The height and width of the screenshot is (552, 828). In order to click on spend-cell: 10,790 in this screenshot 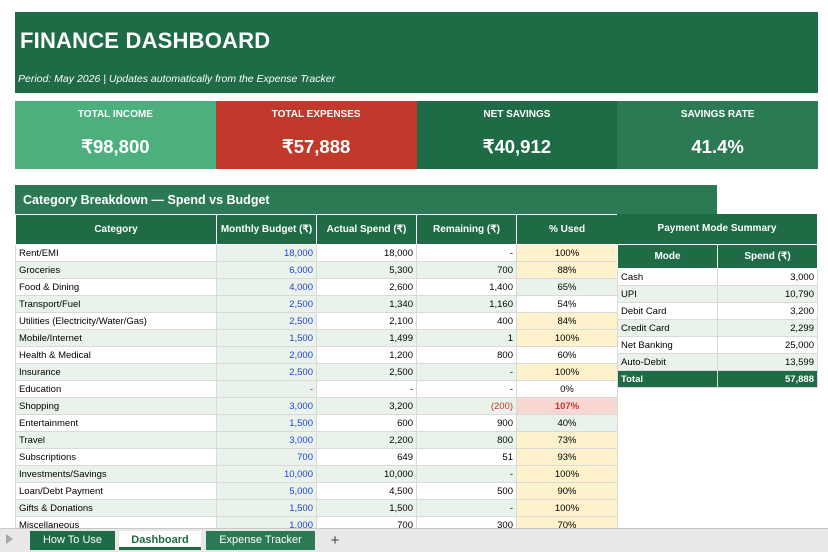, I will do `click(767, 294)`.